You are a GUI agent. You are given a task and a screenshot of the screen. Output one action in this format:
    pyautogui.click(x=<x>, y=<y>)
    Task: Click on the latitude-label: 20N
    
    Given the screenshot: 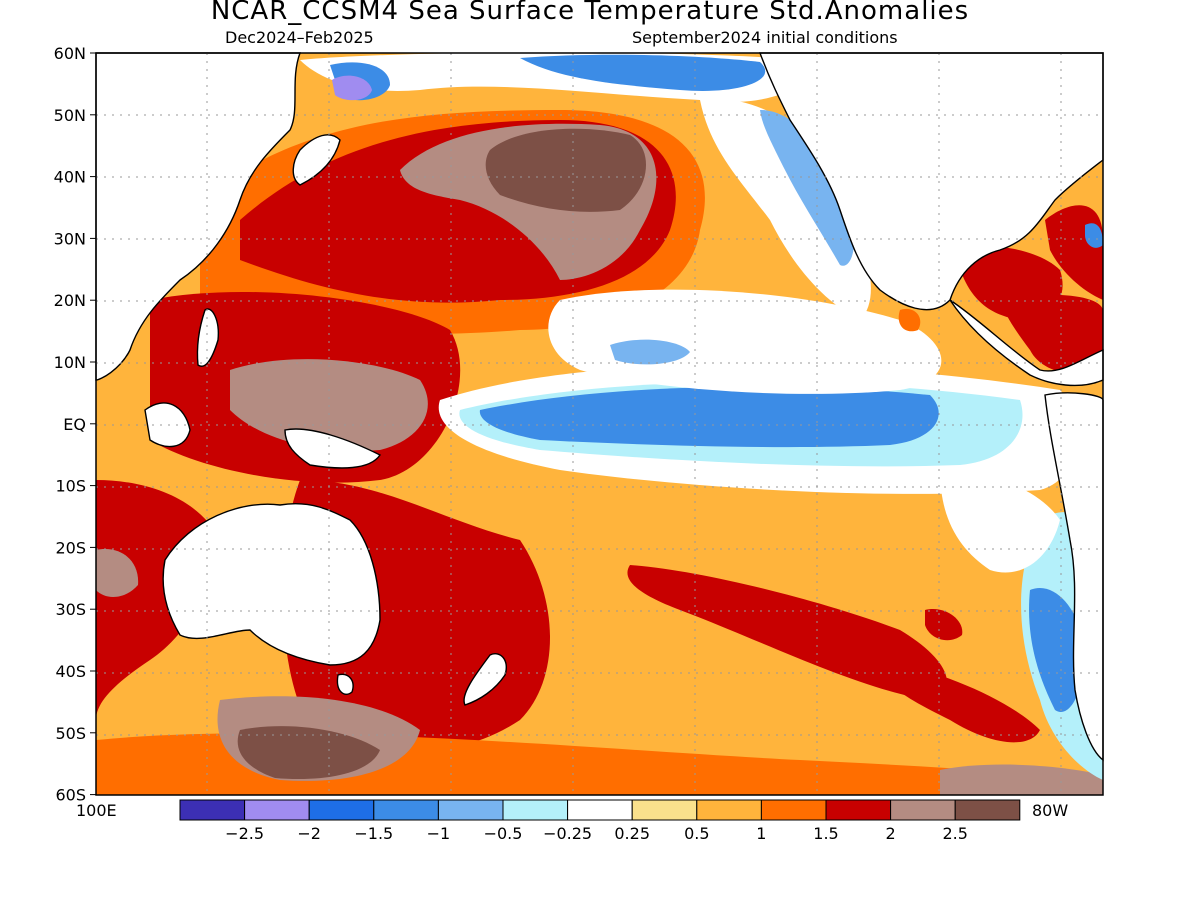 What is the action you would take?
    pyautogui.click(x=70, y=300)
    